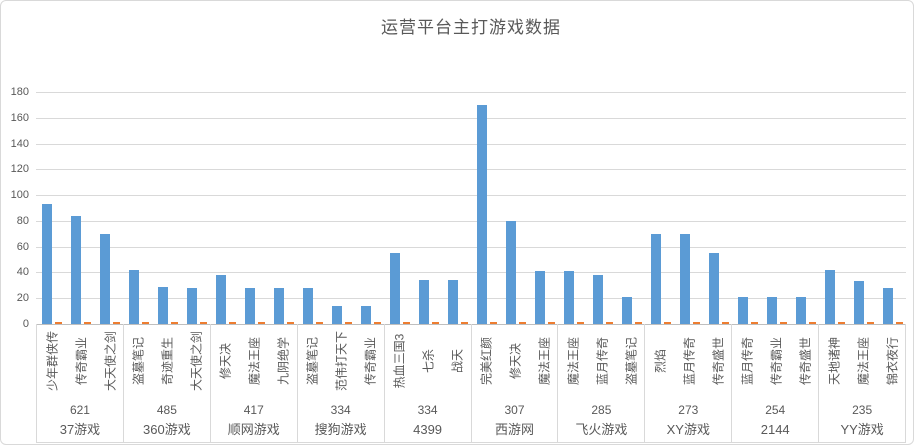 This screenshot has height=447, width=916. What do you see at coordinates (515, 361) in the screenshot?
I see `game-label: 修天决` at bounding box center [515, 361].